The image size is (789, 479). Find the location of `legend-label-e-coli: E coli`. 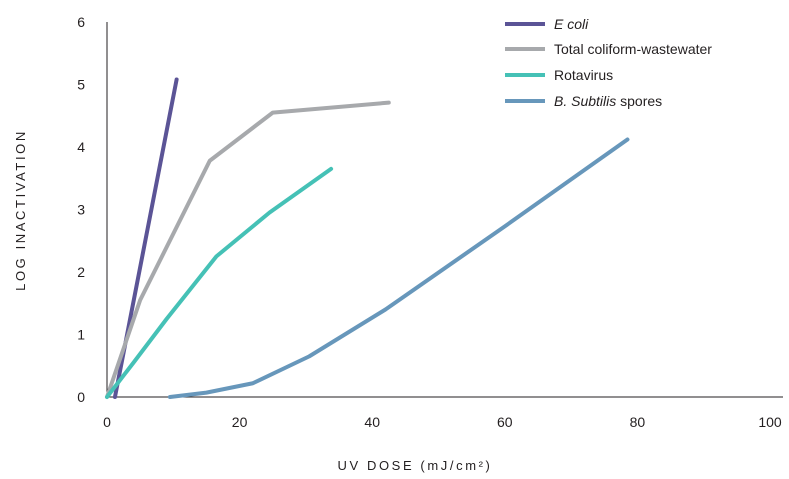

legend-label-e-coli: E coli is located at coordinates (571, 24).